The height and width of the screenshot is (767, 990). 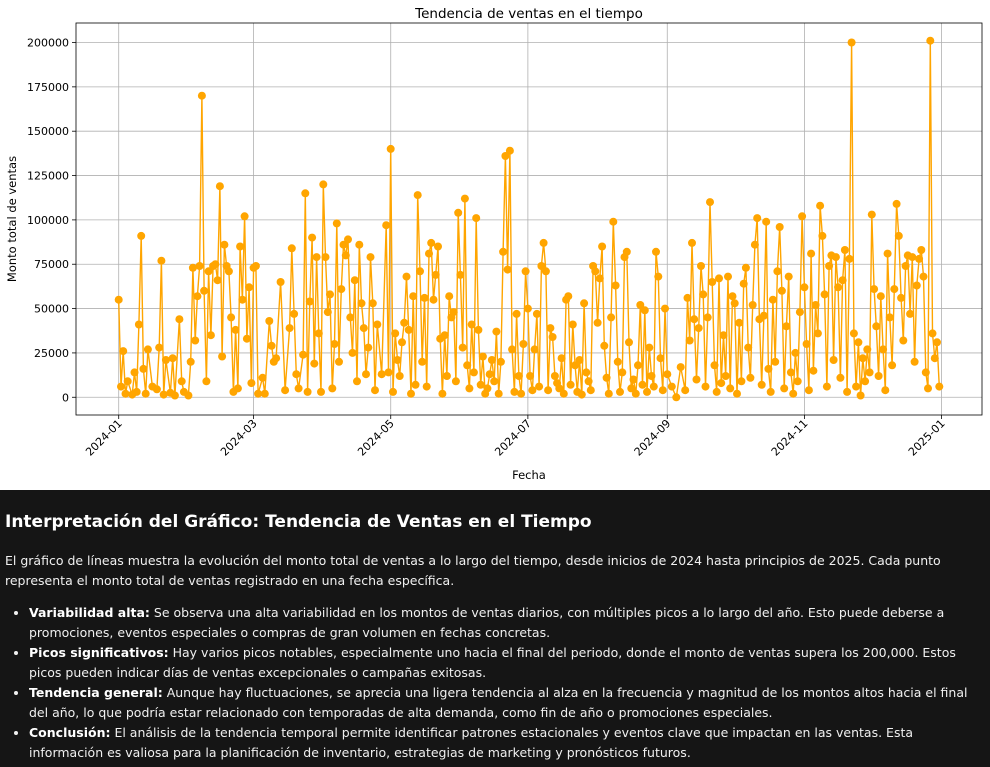 I want to click on chart-title: Tendencia de ventas en el tiempo, so click(x=528, y=14).